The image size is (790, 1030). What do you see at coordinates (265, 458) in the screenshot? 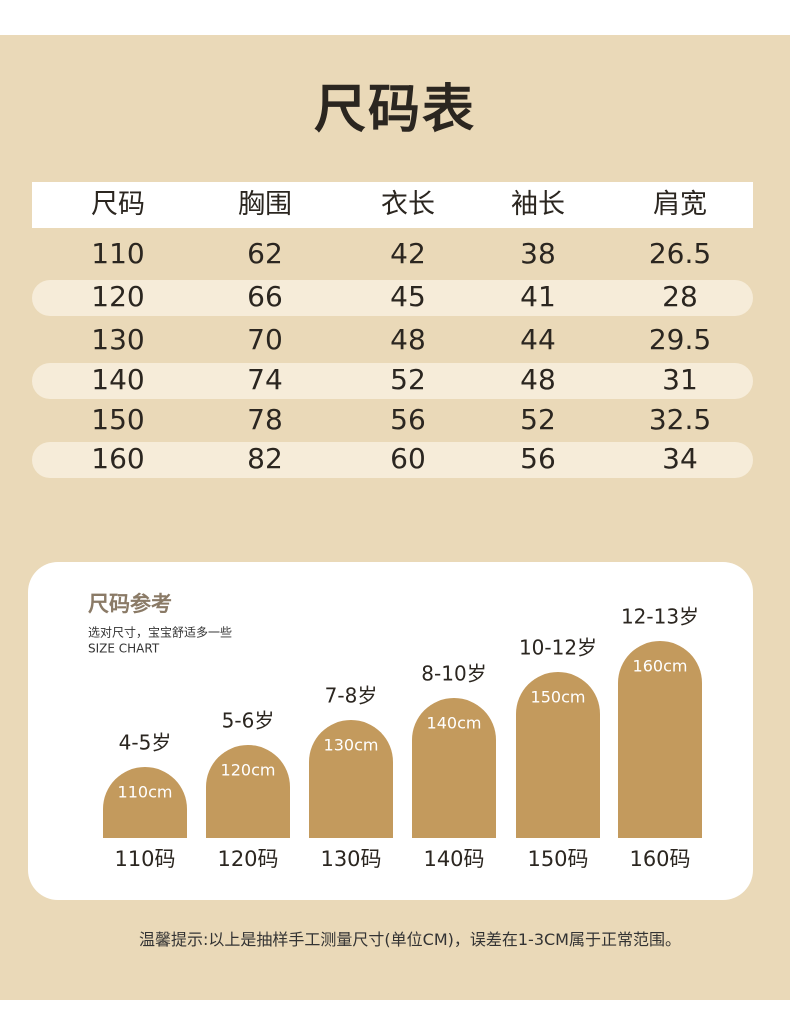
I see `table-cell: 82` at bounding box center [265, 458].